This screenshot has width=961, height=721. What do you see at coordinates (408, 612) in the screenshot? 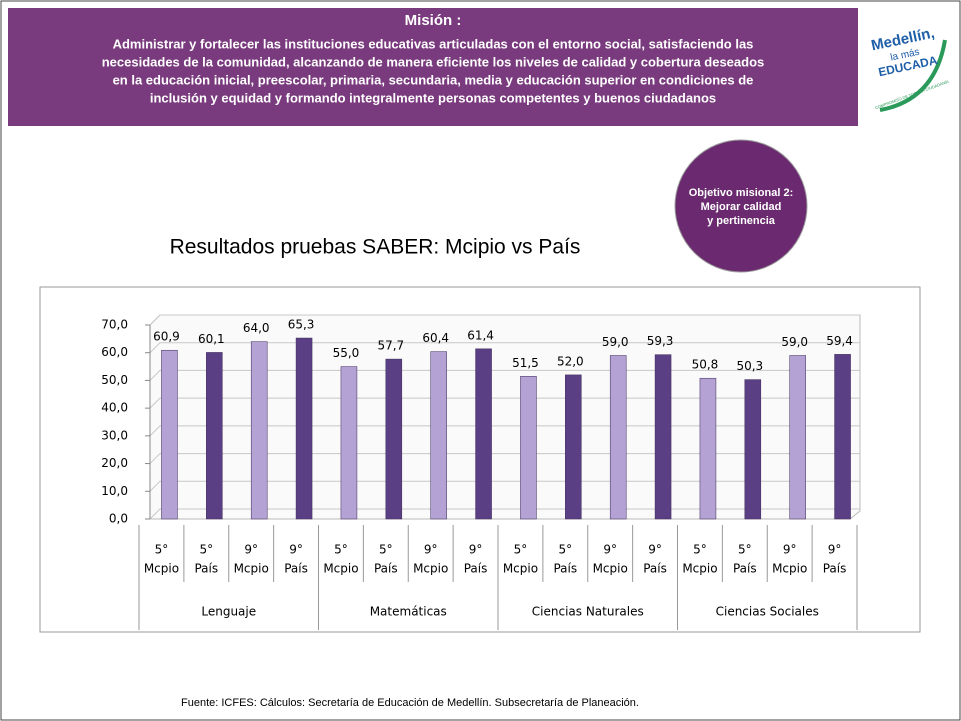
I see `group-label: Matemáticas` at bounding box center [408, 612].